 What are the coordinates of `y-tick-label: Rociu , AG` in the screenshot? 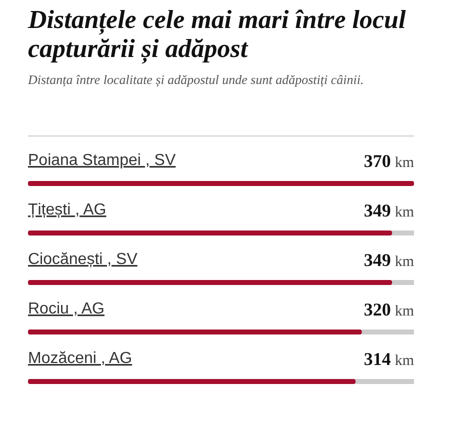 It's located at (66, 309).